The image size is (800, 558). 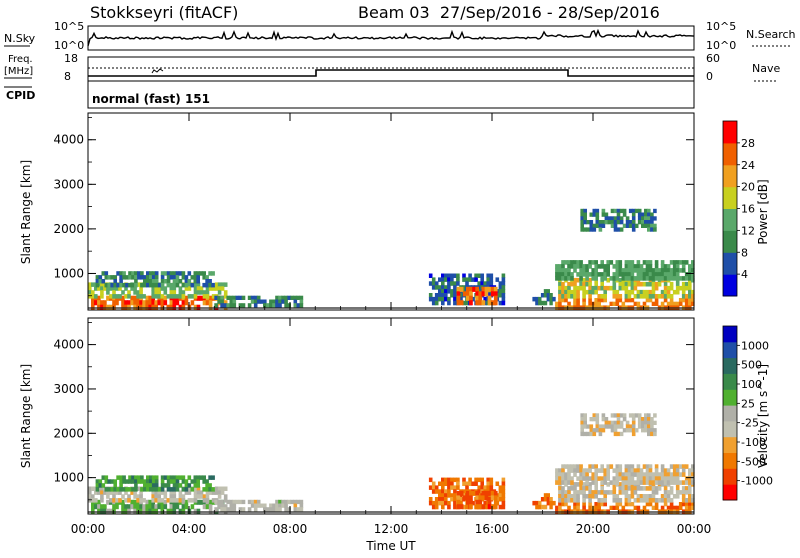 What do you see at coordinates (744, 252) in the screenshot?
I see `power-colorbar-tick-label: 8` at bounding box center [744, 252].